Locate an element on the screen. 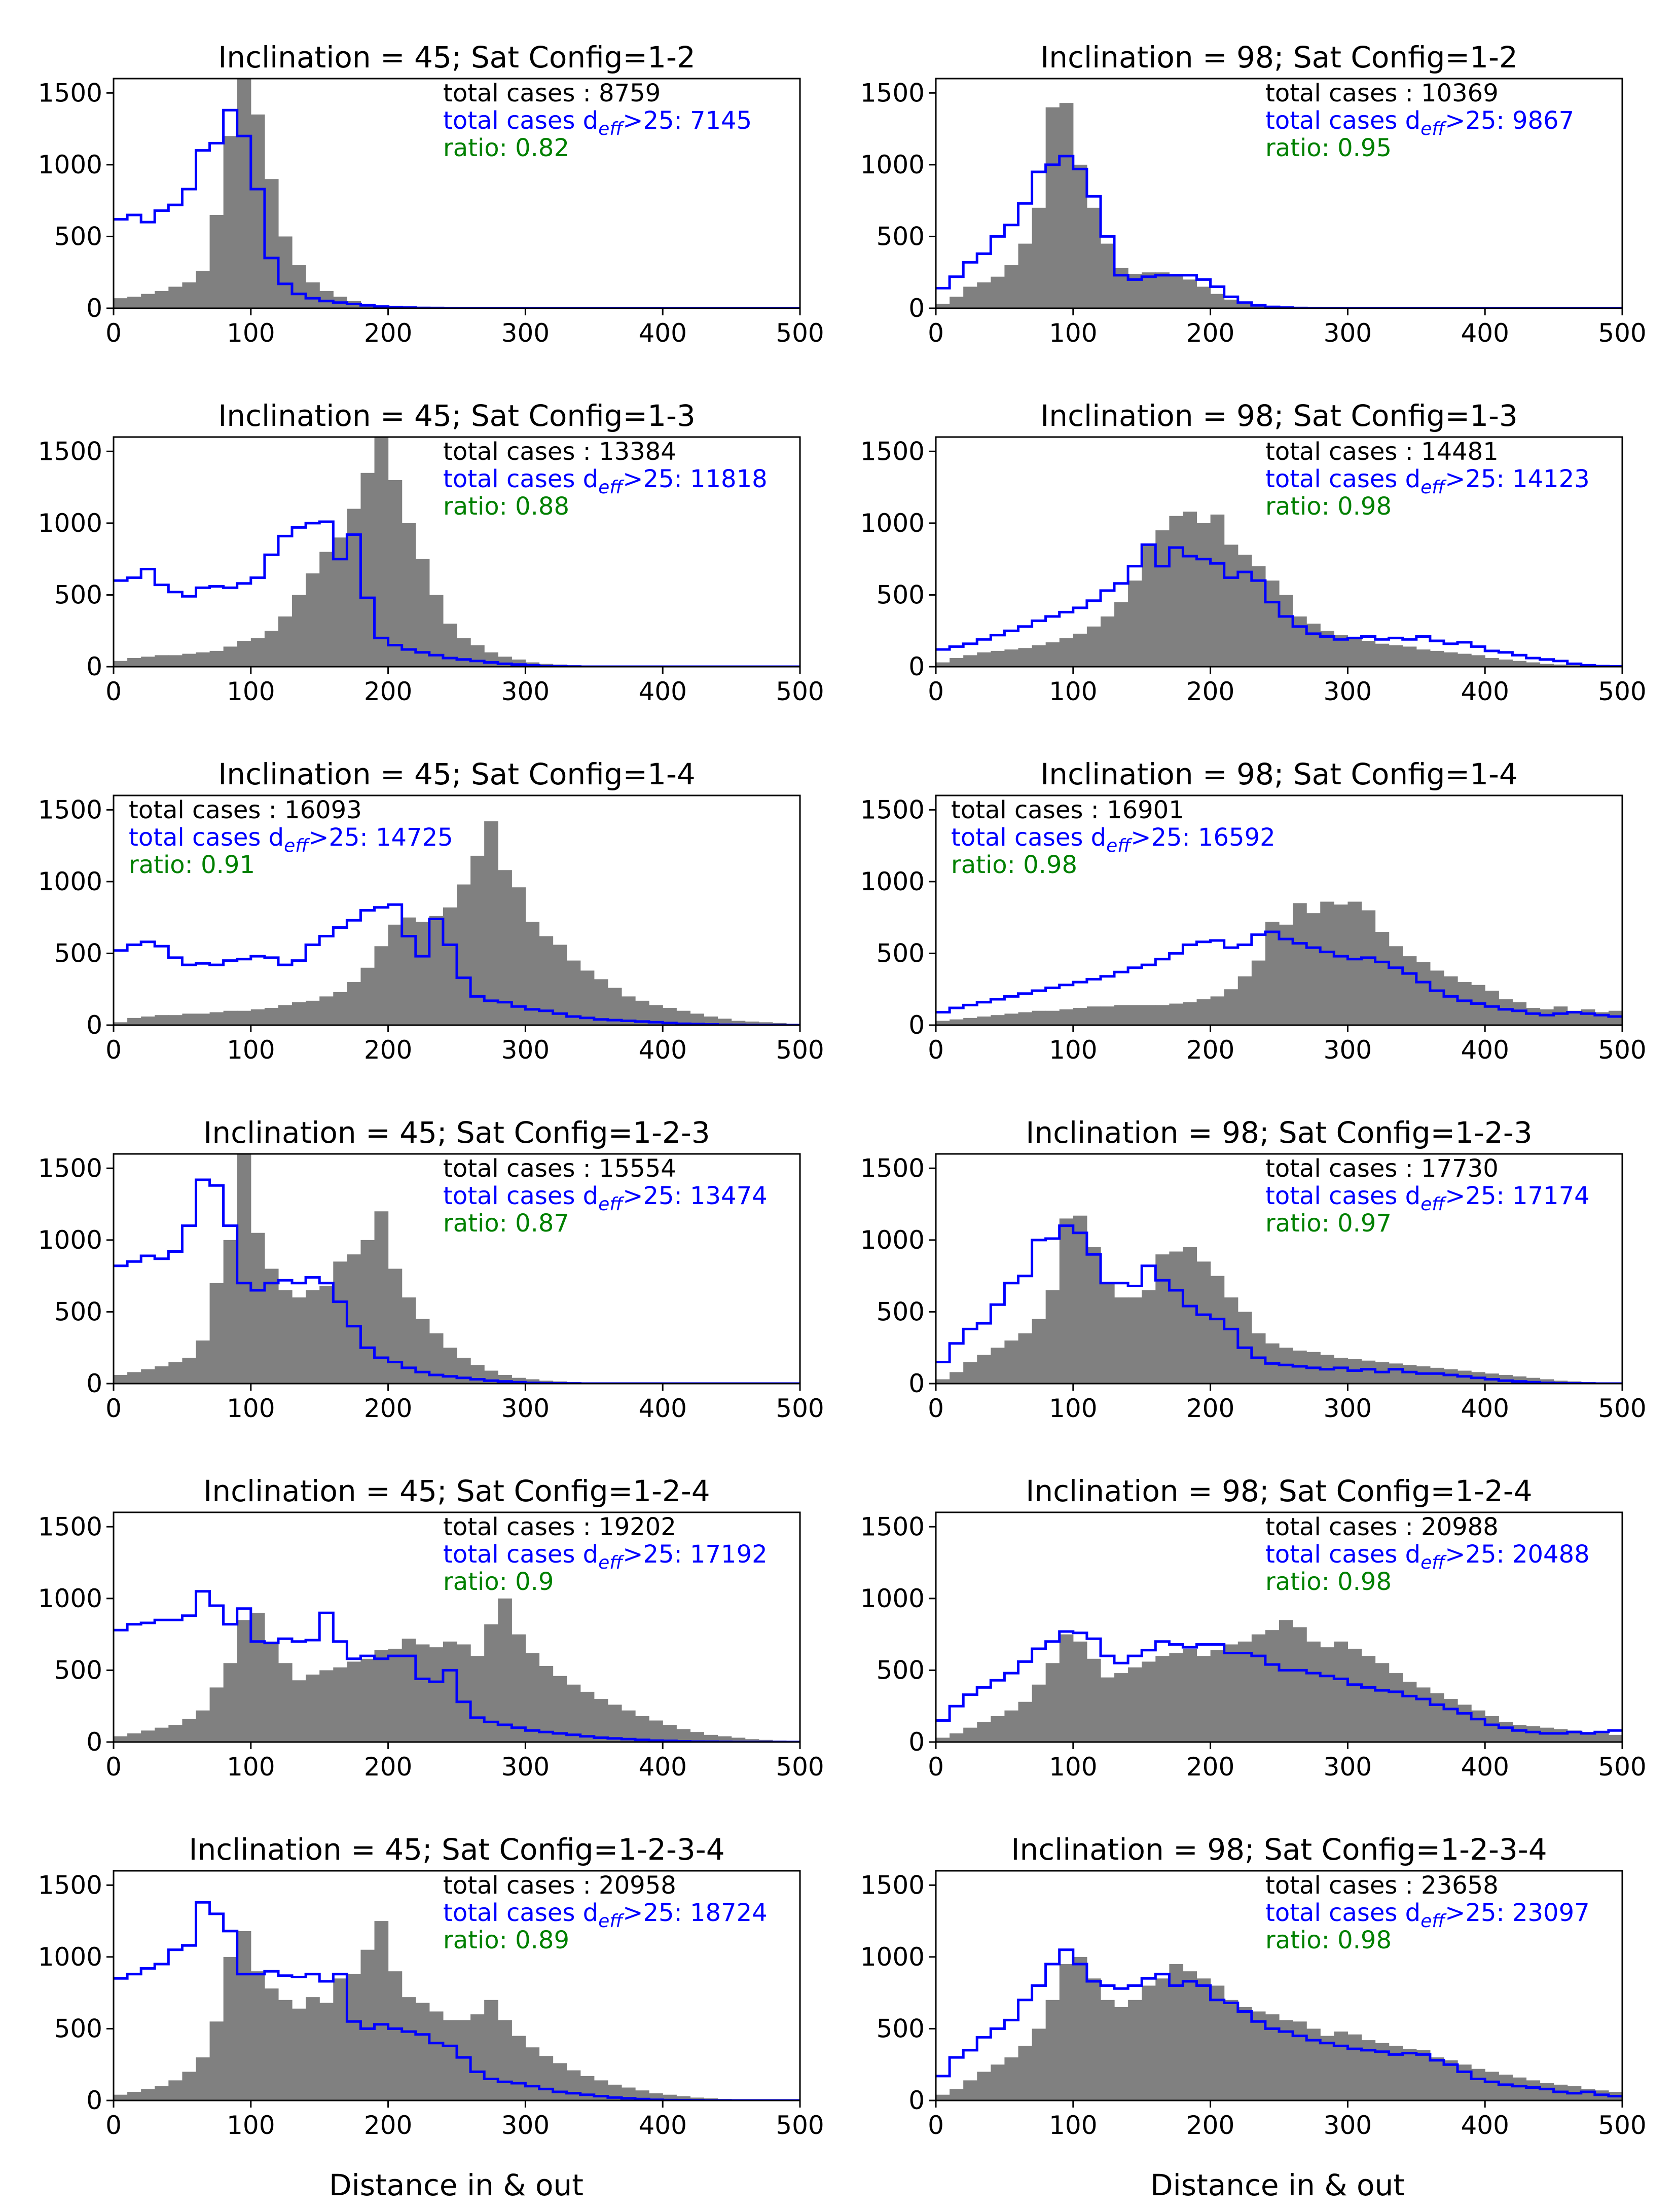 The height and width of the screenshot is (2212, 1676). x-tick-label: 200 is located at coordinates (1210, 1767).